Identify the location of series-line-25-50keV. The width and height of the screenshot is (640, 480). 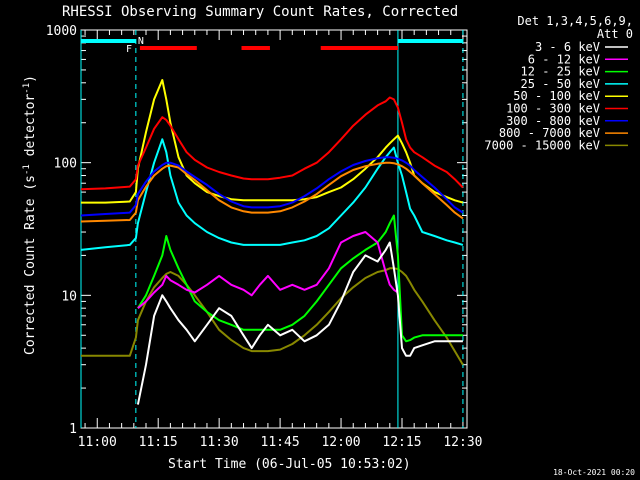
(272, 194).